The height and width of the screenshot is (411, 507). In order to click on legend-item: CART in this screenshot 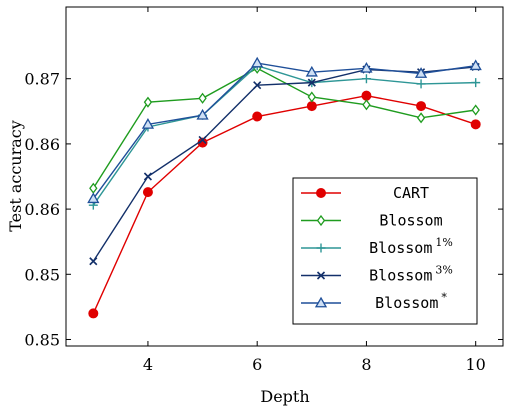, I will do `click(365, 193)`.